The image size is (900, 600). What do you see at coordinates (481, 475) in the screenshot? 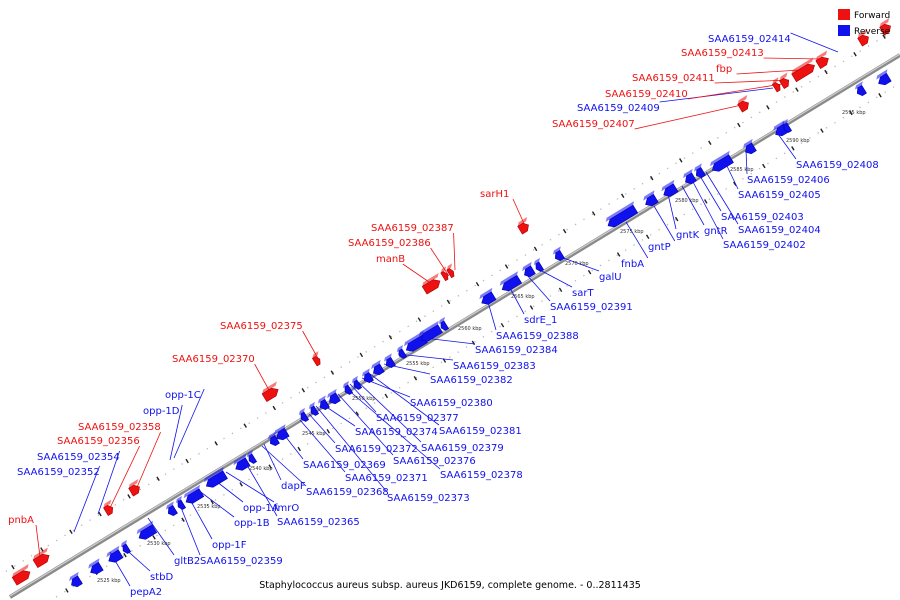
I see `gene-label: SAA6159_02378` at bounding box center [481, 475].